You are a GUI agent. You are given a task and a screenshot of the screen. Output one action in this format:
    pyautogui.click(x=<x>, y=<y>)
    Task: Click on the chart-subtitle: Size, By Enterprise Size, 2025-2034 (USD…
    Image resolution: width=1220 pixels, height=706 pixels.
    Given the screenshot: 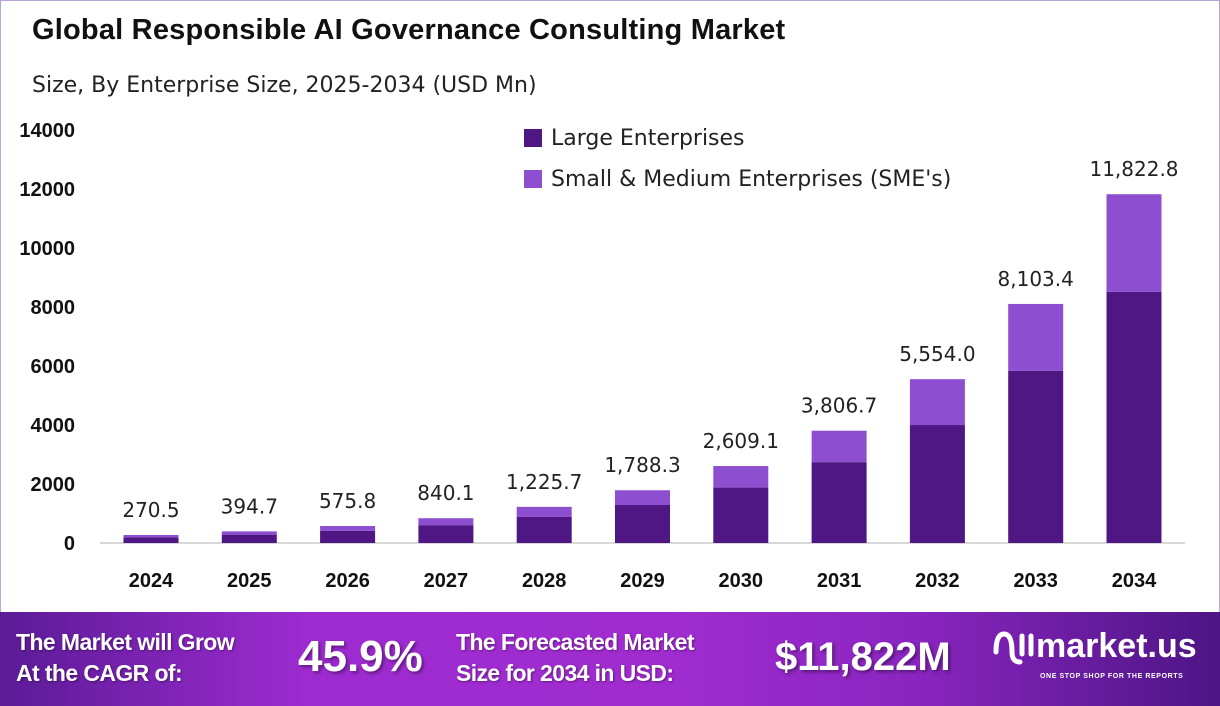 What is the action you would take?
    pyautogui.click(x=284, y=85)
    